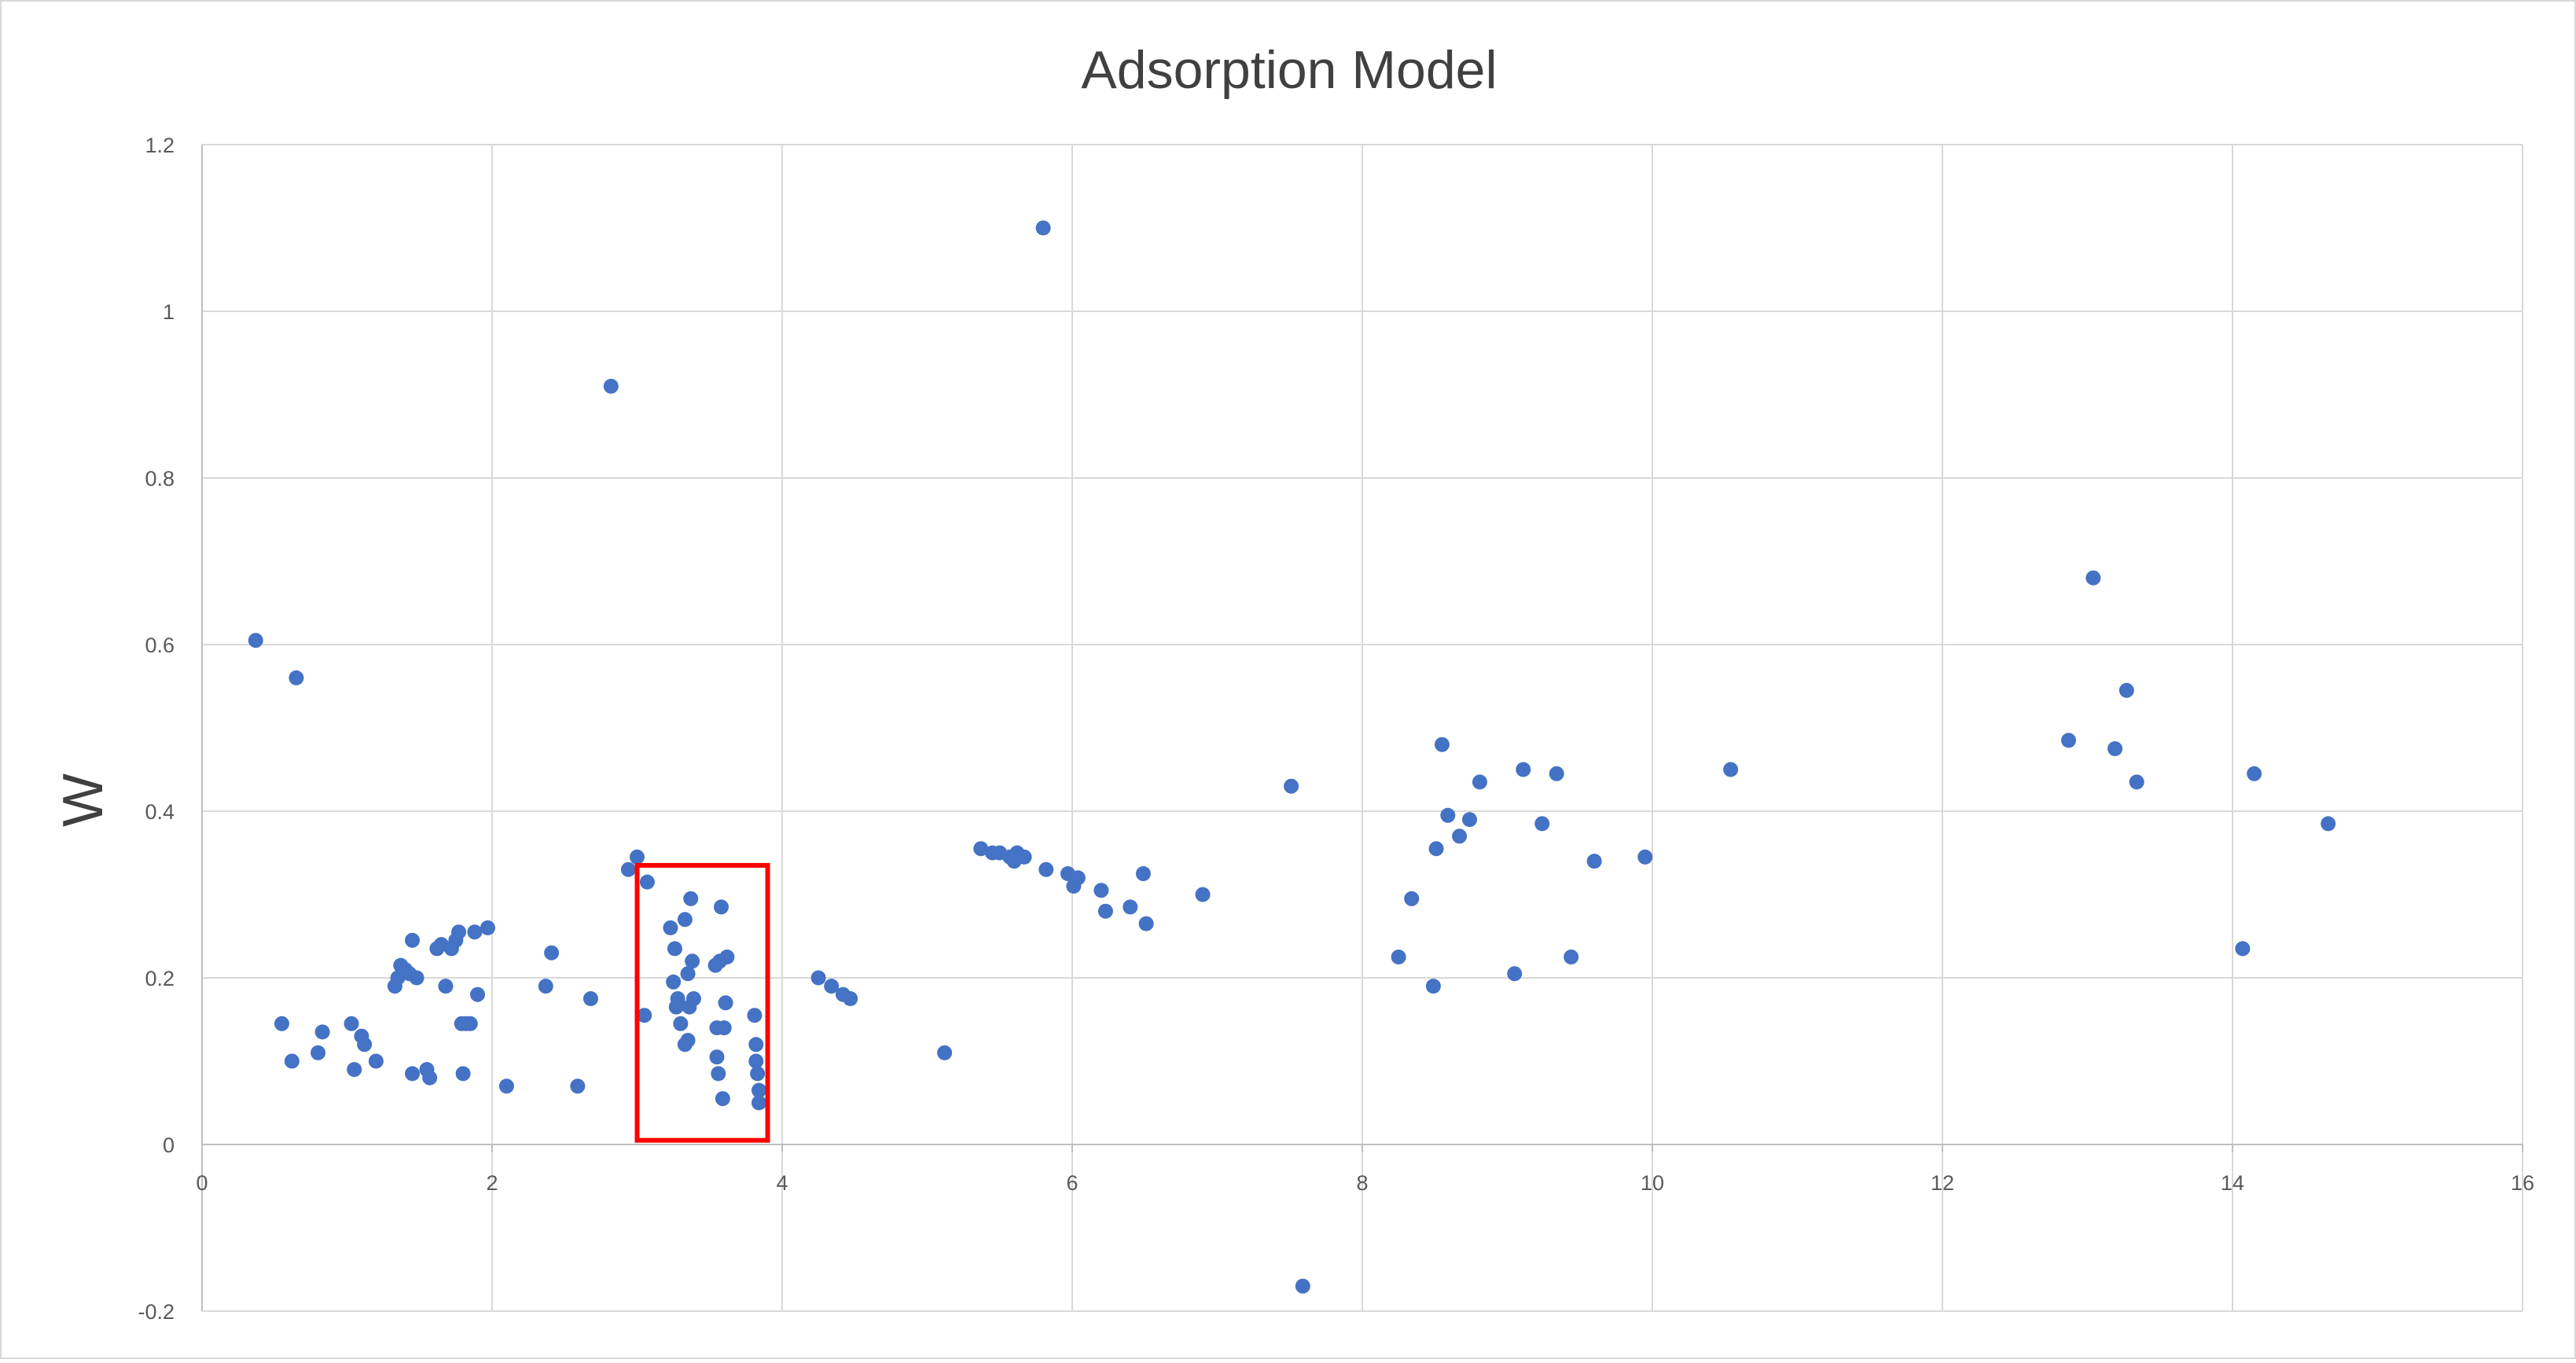 Image resolution: width=2576 pixels, height=1363 pixels. What do you see at coordinates (492, 1183) in the screenshot?
I see `x-tick-label: 2` at bounding box center [492, 1183].